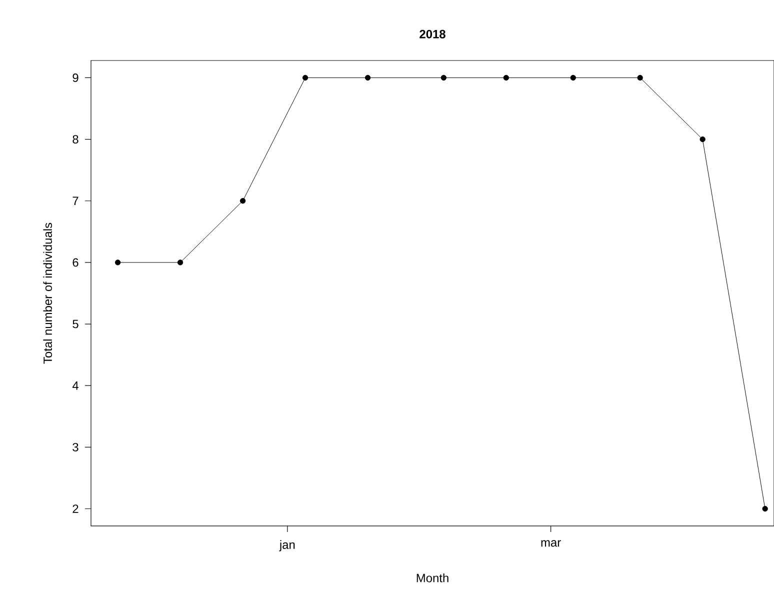 The width and height of the screenshot is (774, 611). I want to click on y-tick-label: 2, so click(75, 508).